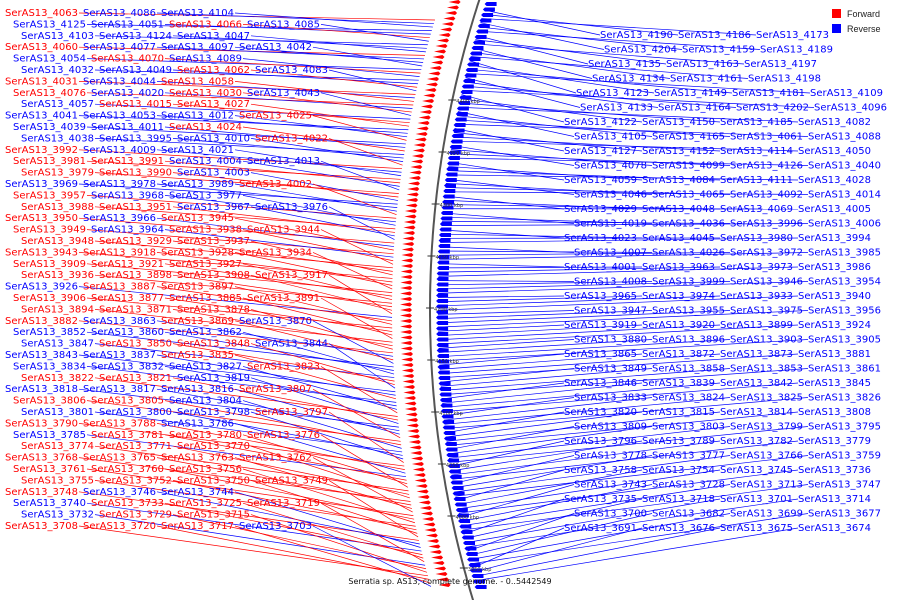 The image size is (900, 600). I want to click on legend-reverse-label: Reverse, so click(864, 28).